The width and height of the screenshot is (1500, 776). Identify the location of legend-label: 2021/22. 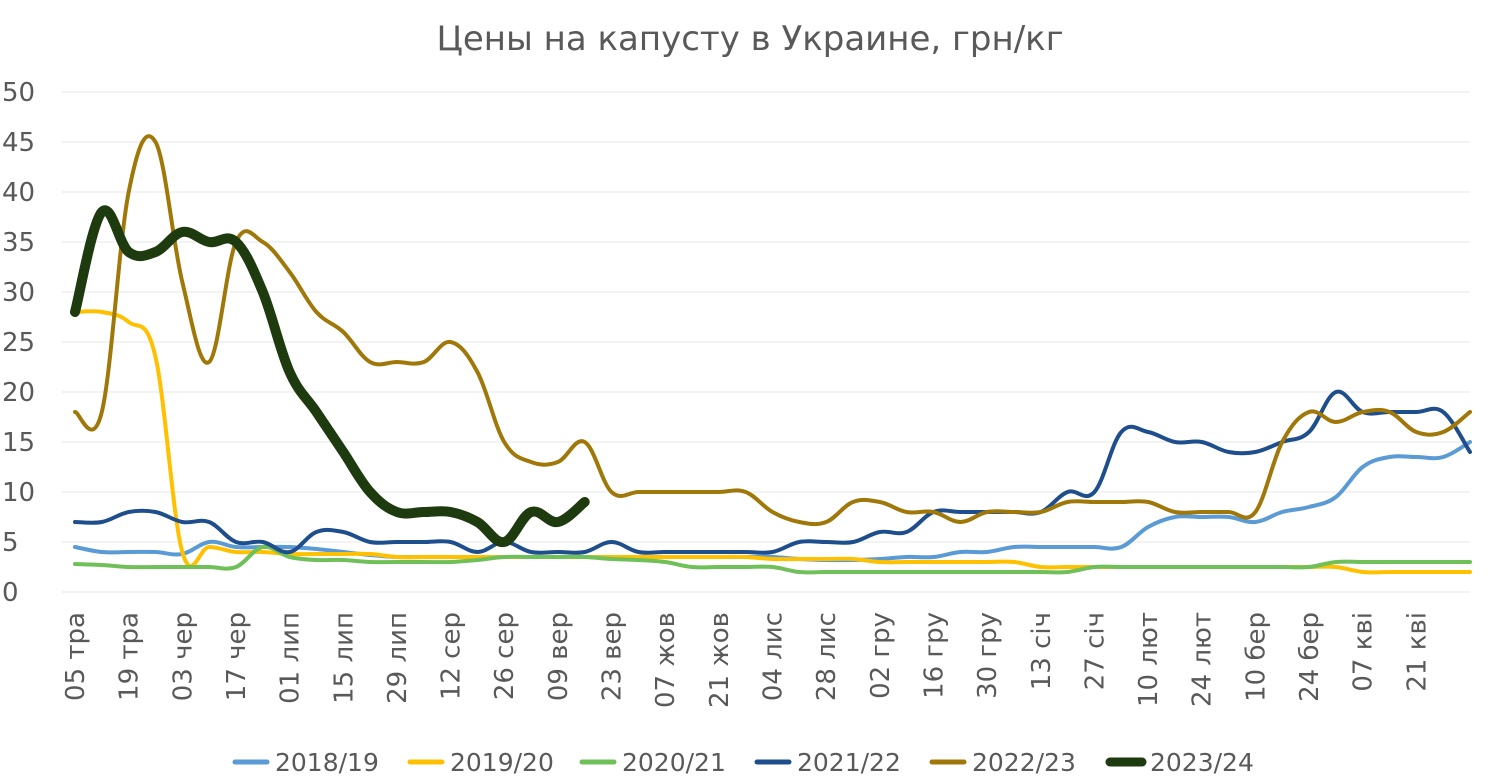
(849, 762).